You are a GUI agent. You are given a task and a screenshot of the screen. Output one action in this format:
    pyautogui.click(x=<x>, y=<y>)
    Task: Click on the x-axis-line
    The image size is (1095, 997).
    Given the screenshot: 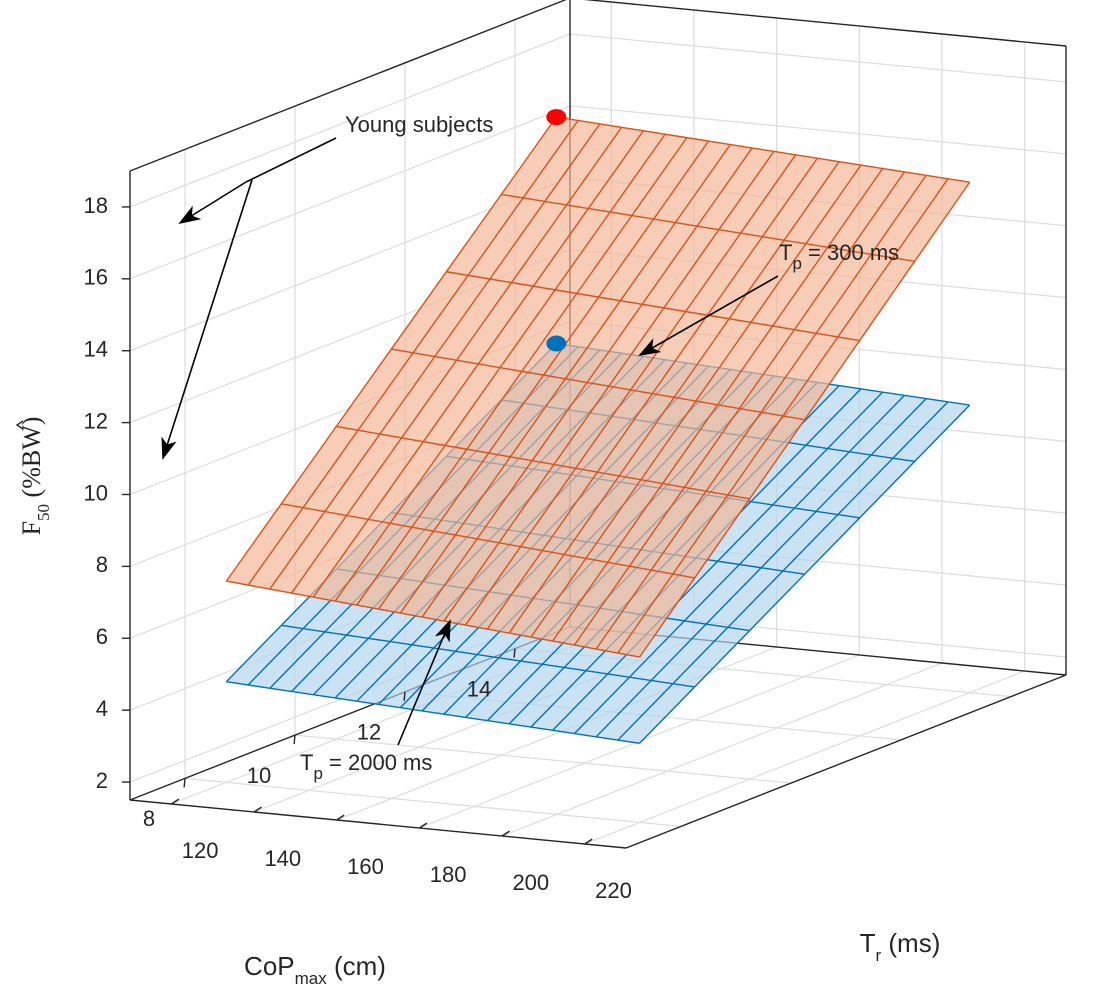 What is the action you would take?
    pyautogui.click(x=378, y=824)
    